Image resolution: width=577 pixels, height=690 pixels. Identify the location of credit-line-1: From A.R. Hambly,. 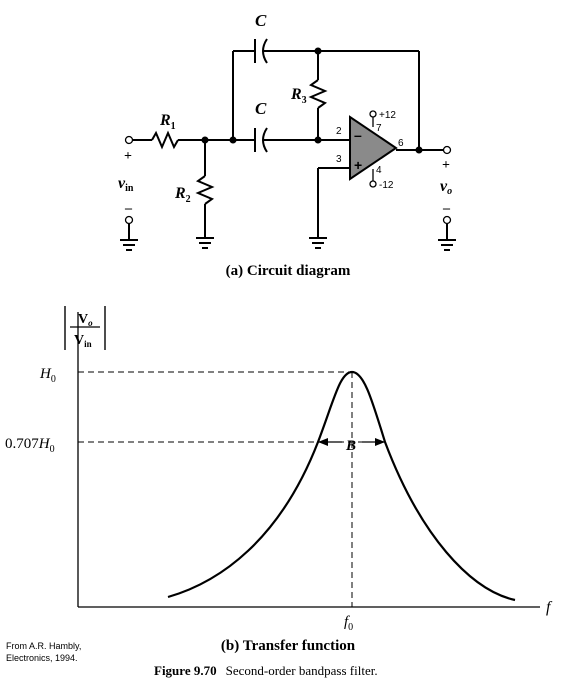
(44, 646).